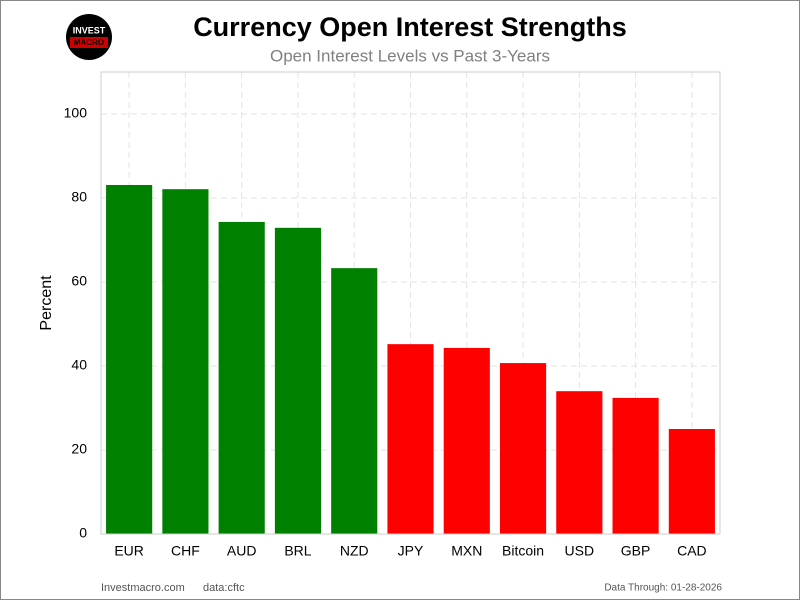 The width and height of the screenshot is (800, 600). What do you see at coordinates (143, 588) in the screenshot?
I see `footer-site: Investmacro.com` at bounding box center [143, 588].